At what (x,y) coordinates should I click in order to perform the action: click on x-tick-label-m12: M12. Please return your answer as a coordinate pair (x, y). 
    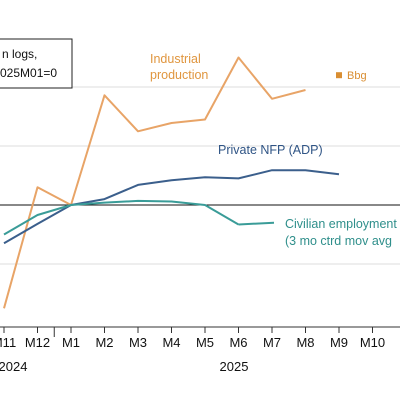
    Looking at the image, I should click on (37, 342).